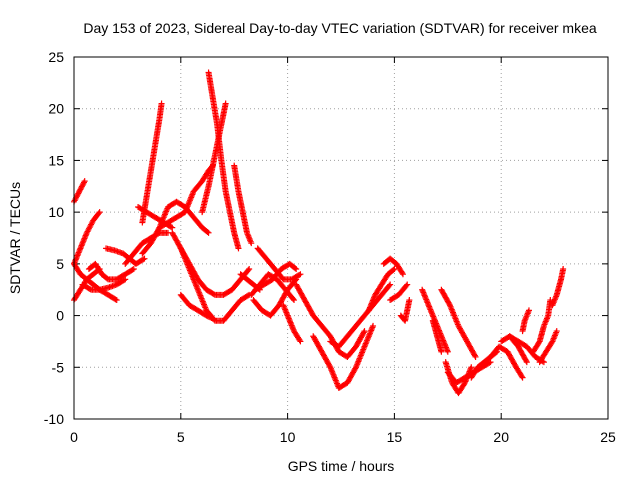  What do you see at coordinates (458, 323) in the screenshot?
I see `series-t33` at bounding box center [458, 323].